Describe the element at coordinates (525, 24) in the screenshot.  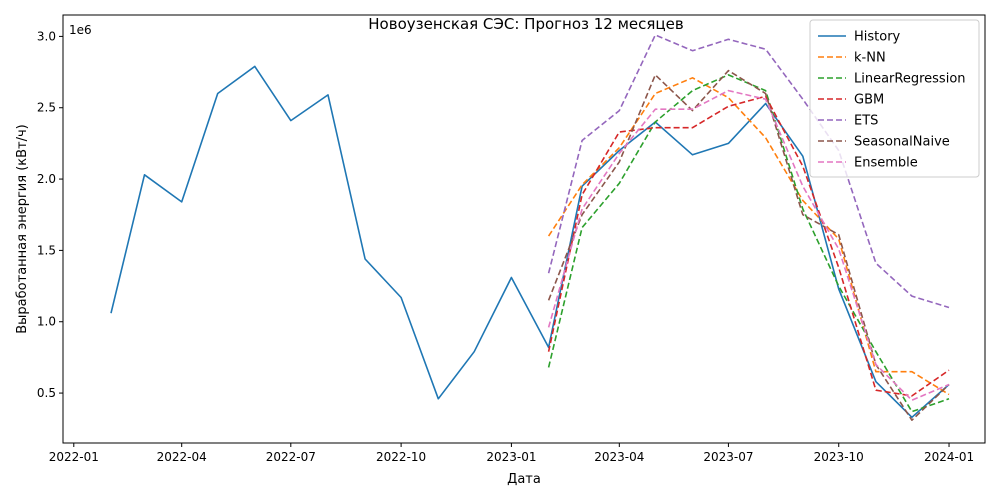
I see `chart-title: Новоузенская СЭС: Прогноз 12 месяцев` at that location.